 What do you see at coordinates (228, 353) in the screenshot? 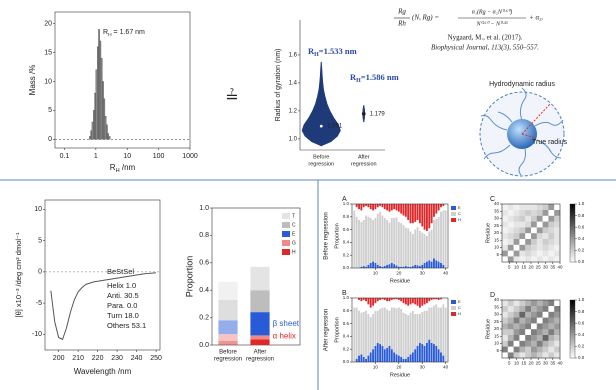
I see `x-tick-label: Before` at bounding box center [228, 353].